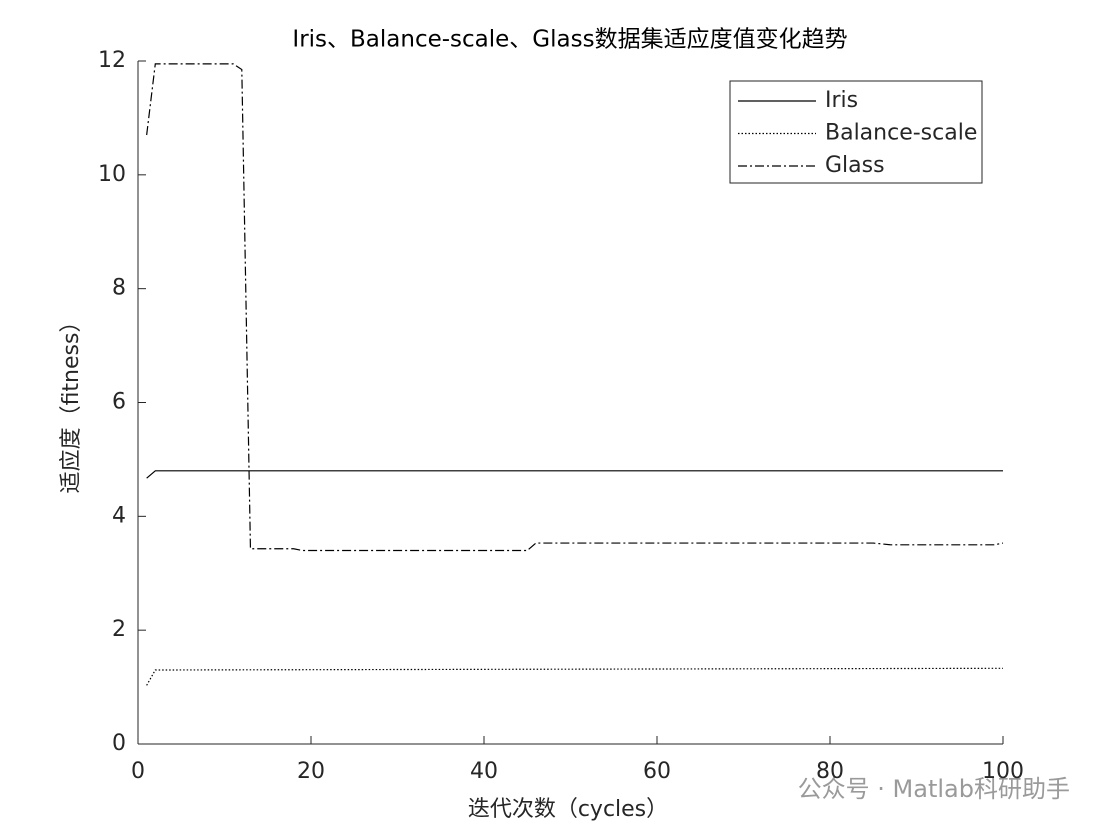  I want to click on chart-title: Iris、Balance-scale、Glass数据集适应度值变化趋势, so click(569, 40).